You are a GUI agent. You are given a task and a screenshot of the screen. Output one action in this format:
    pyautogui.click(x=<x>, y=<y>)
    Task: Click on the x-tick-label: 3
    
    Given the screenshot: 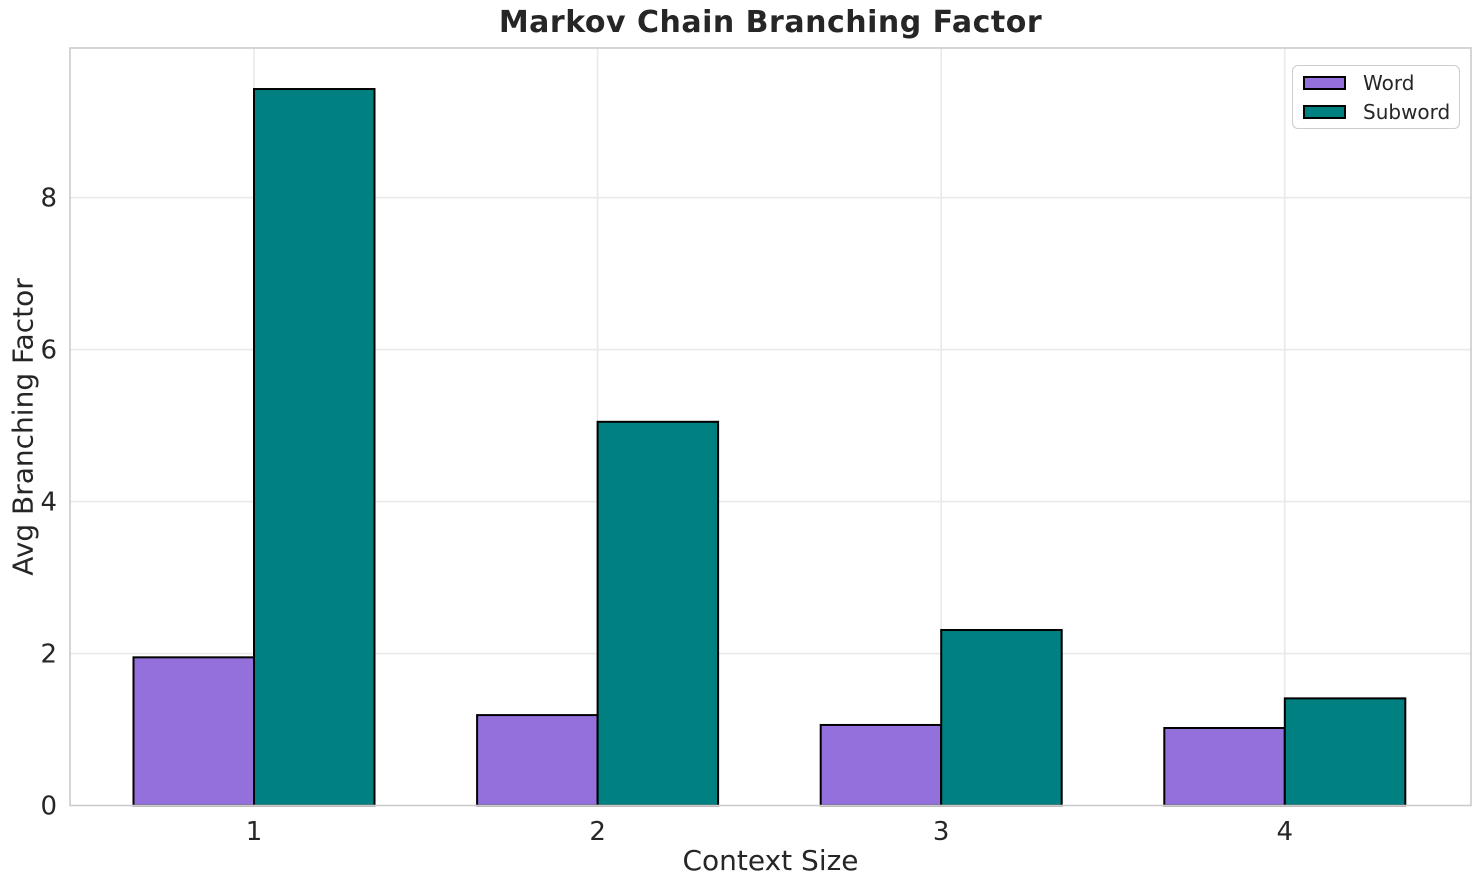 What is the action you would take?
    pyautogui.click(x=941, y=832)
    